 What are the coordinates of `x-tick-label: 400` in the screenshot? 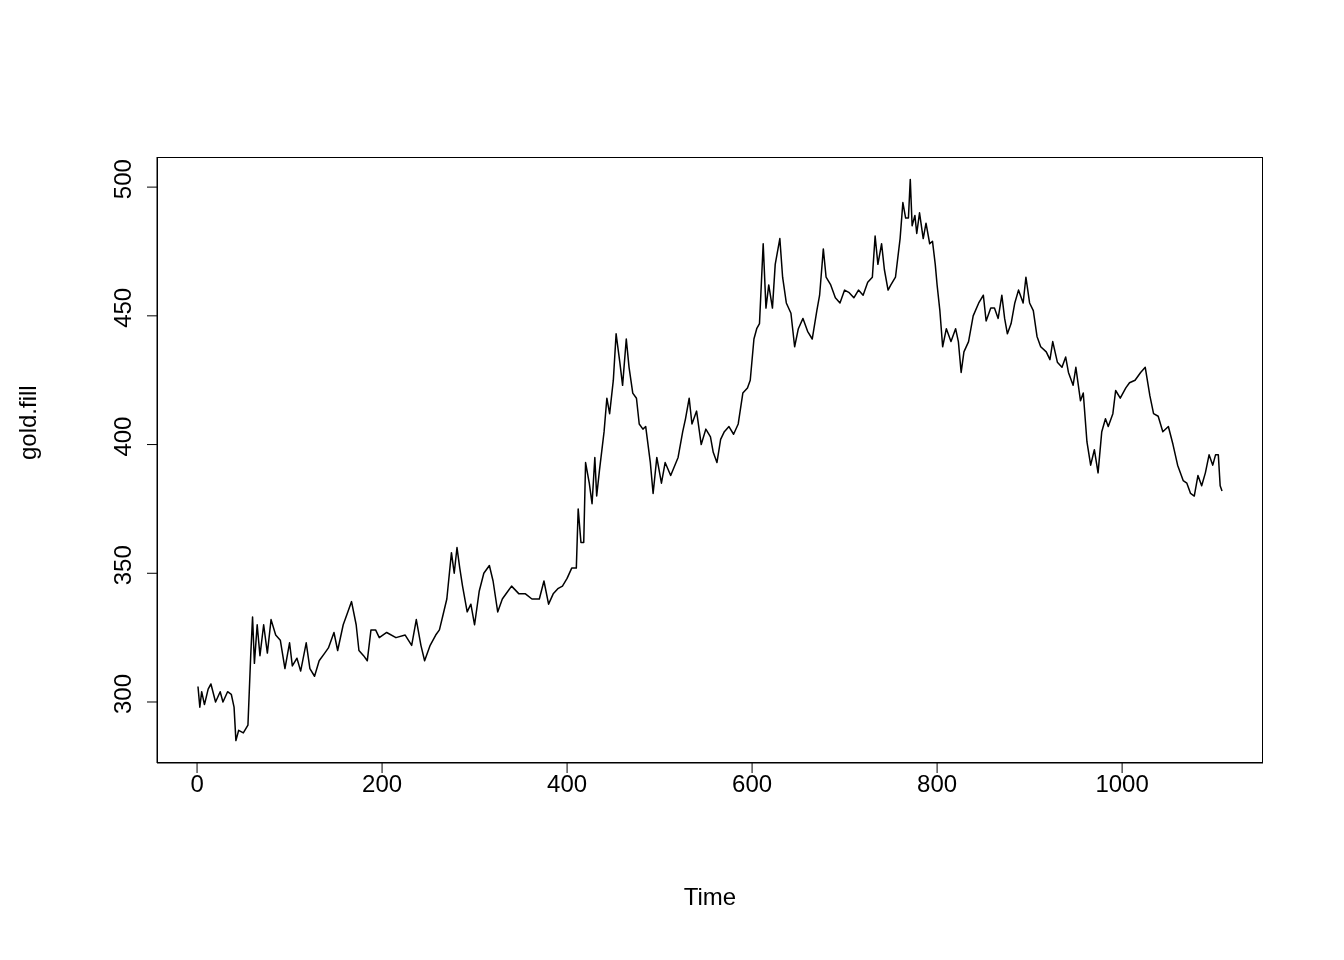 It's located at (567, 784).